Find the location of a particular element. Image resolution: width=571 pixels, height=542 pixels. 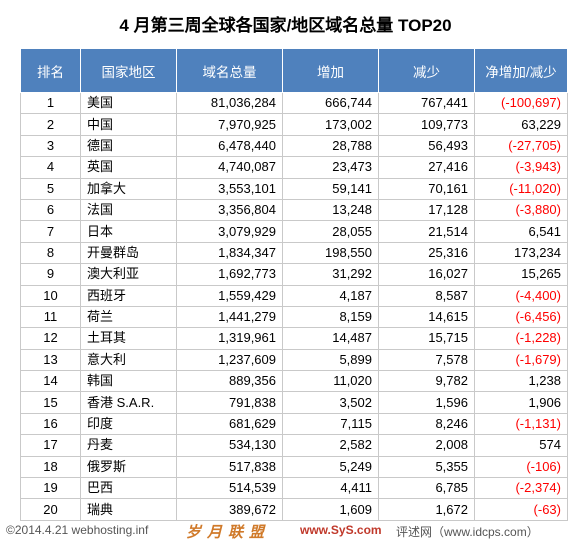

cell-increase: 59,141 is located at coordinates (330, 188).